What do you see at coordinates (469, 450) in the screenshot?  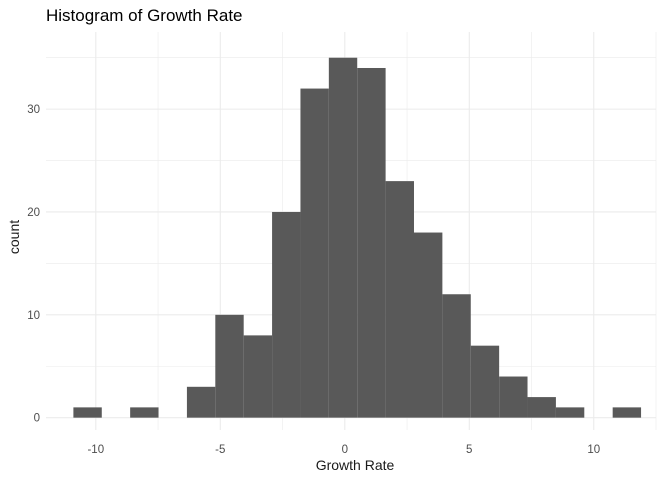 I see `x-tick-label: 5` at bounding box center [469, 450].